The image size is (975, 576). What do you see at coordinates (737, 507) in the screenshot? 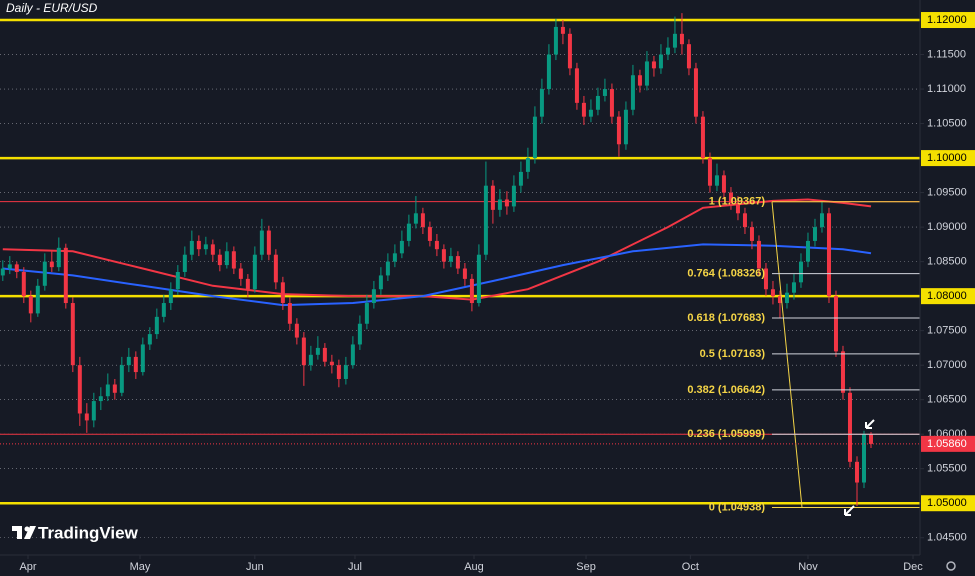
I see `fib-level-label: 0 (1.04938)` at bounding box center [737, 507].